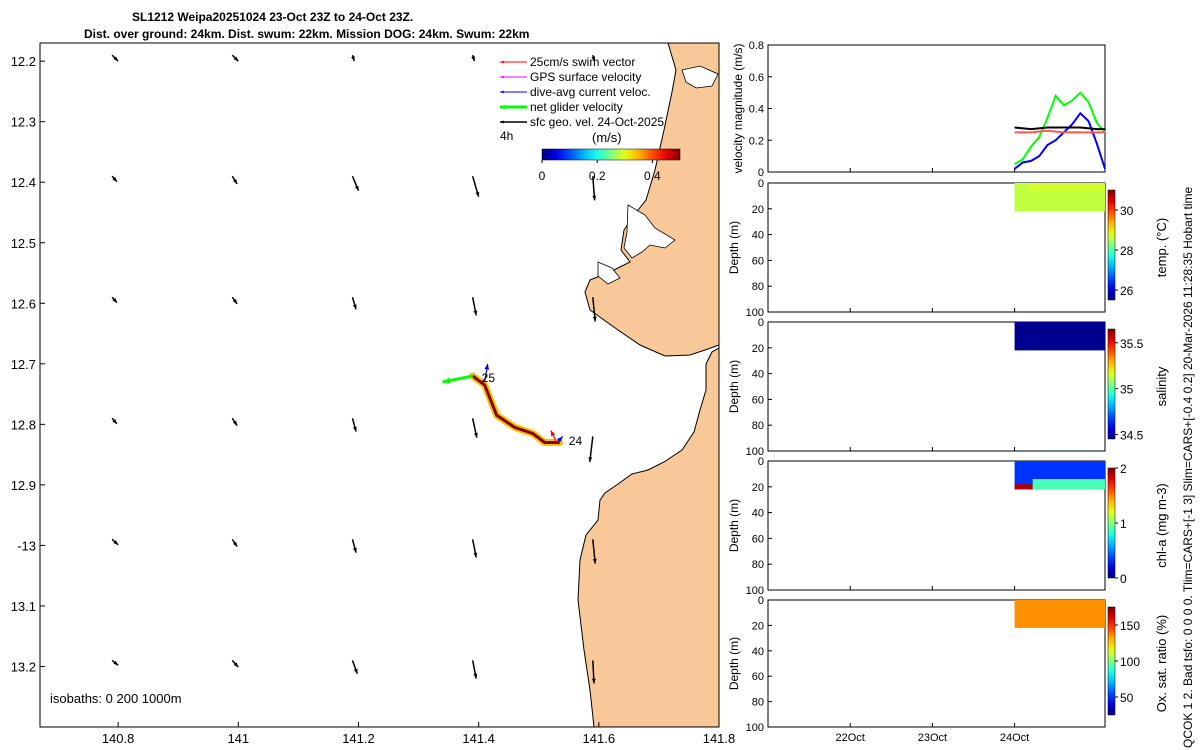 Image resolution: width=1200 pixels, height=750 pixels. Describe the element at coordinates (1123, 579) in the screenshot. I see `depth-colorbar-tick-label: 0` at that location.